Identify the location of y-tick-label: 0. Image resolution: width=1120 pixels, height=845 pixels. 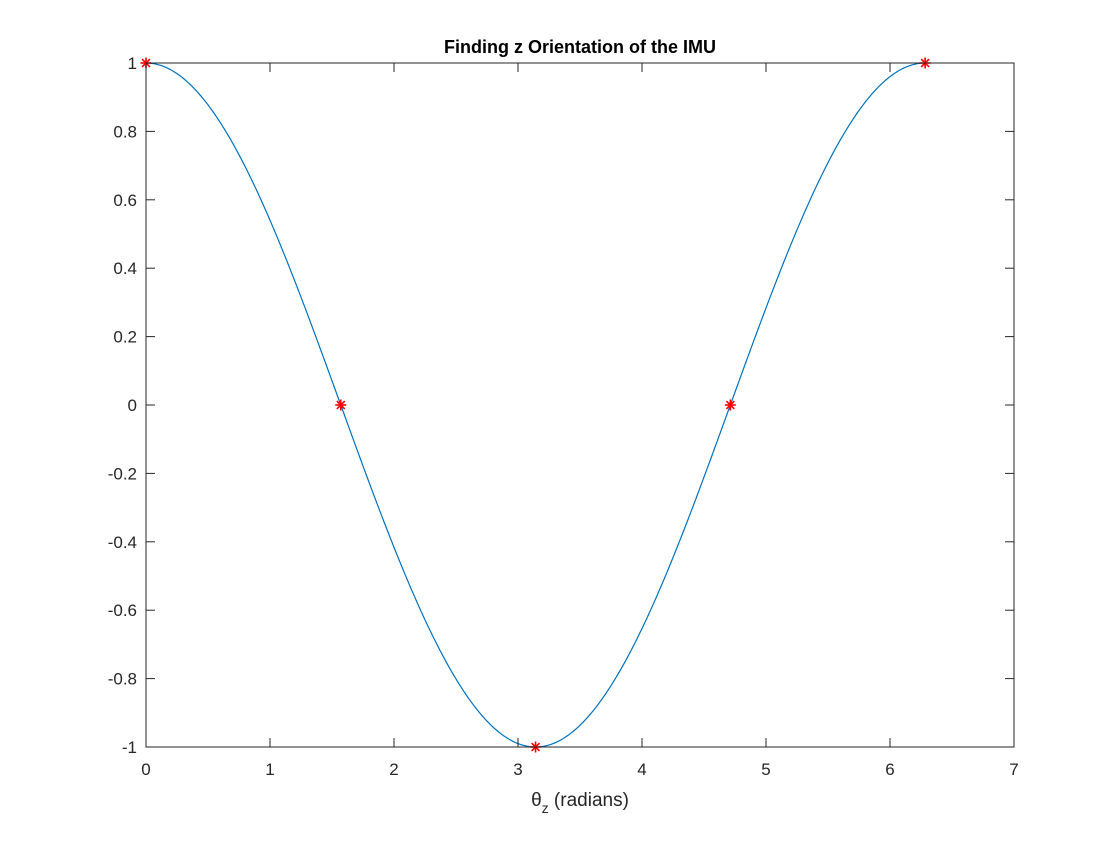
(132, 405).